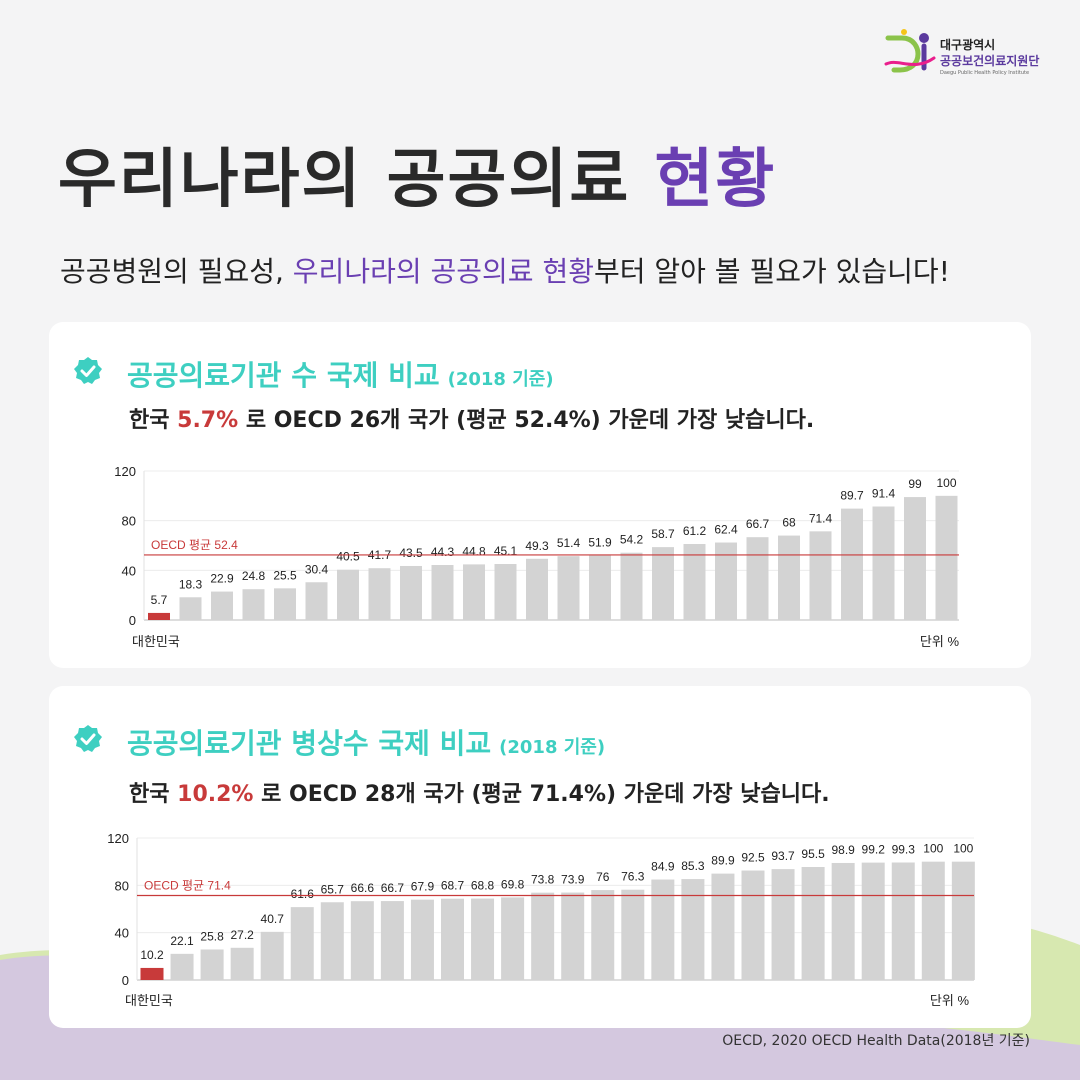 Image resolution: width=1080 pixels, height=1080 pixels. I want to click on data-label: 27.2, so click(242, 935).